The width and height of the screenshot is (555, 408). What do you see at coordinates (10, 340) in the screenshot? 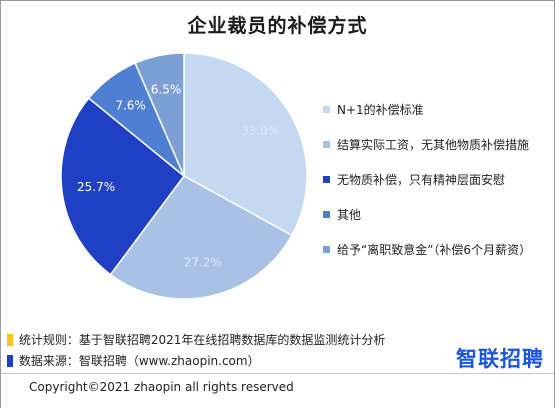
I see `rule-marker` at bounding box center [10, 340].